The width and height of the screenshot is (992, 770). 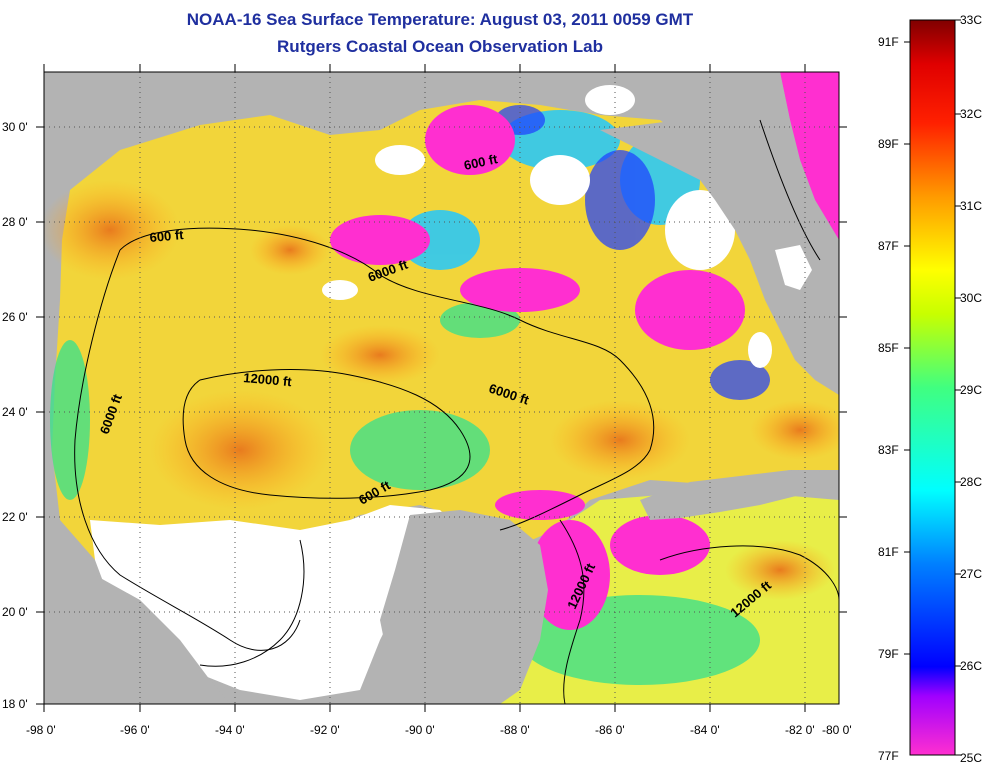 I want to click on colorbar-c-label: 26C, so click(x=971, y=666).